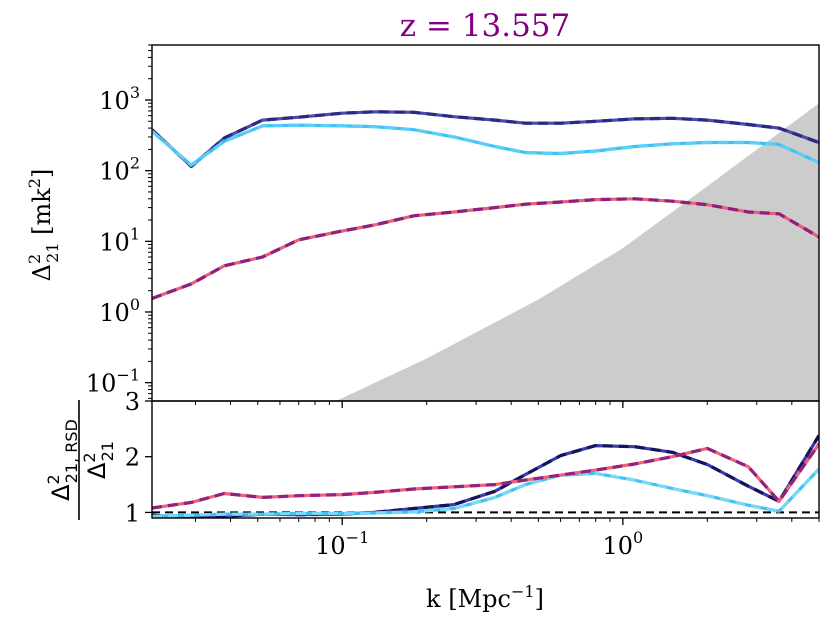 The width and height of the screenshot is (830, 626). I want to click on series-dash-light-blue-ratio, so click(485, 492).